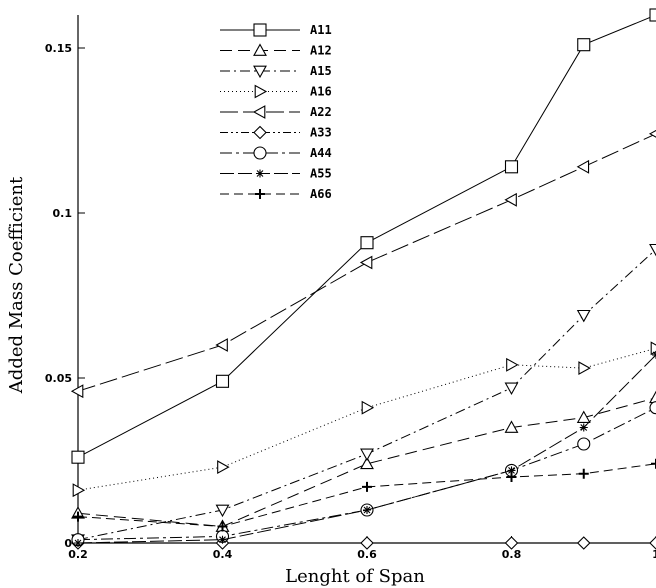 The height and width of the screenshot is (588, 656). What do you see at coordinates (58, 48) in the screenshot?
I see `y-tick-label: 0.15` at bounding box center [58, 48].